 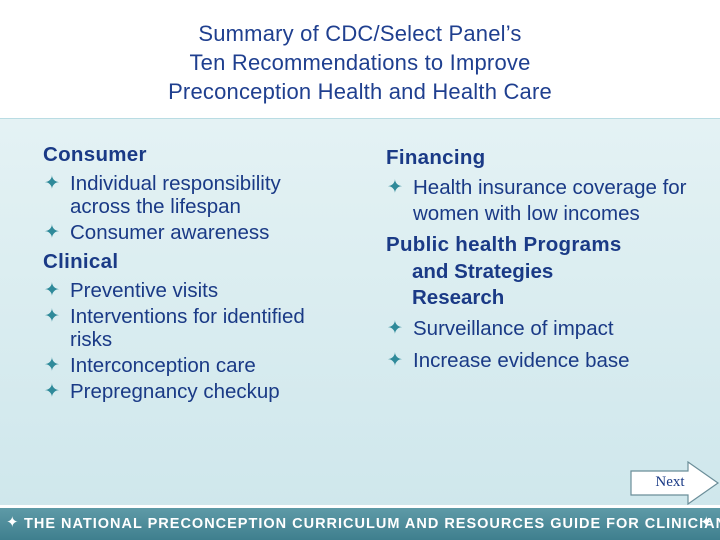 I want to click on list-item-text: Consumer awareness, so click(x=170, y=232).